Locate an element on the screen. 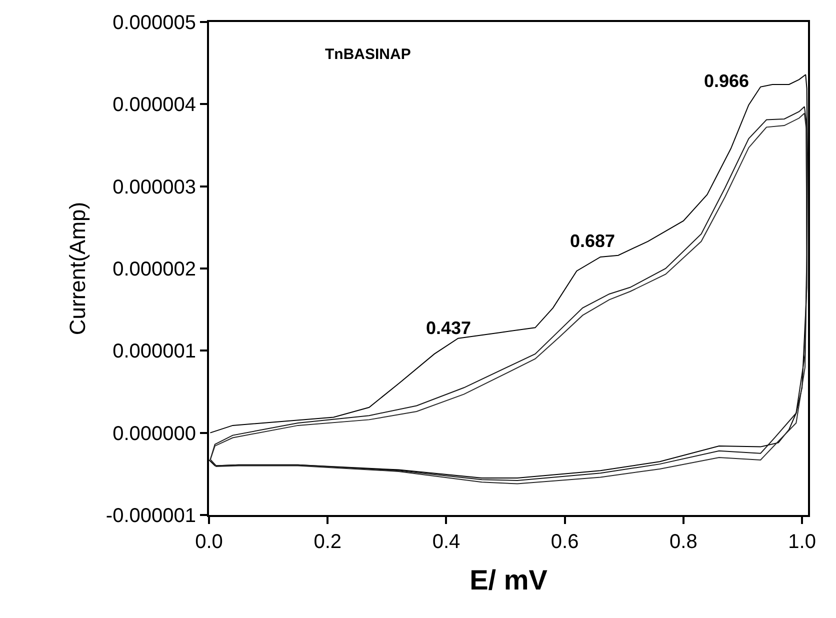 This screenshot has height=618, width=836. x-tick-label: 1.0 is located at coordinates (802, 542).